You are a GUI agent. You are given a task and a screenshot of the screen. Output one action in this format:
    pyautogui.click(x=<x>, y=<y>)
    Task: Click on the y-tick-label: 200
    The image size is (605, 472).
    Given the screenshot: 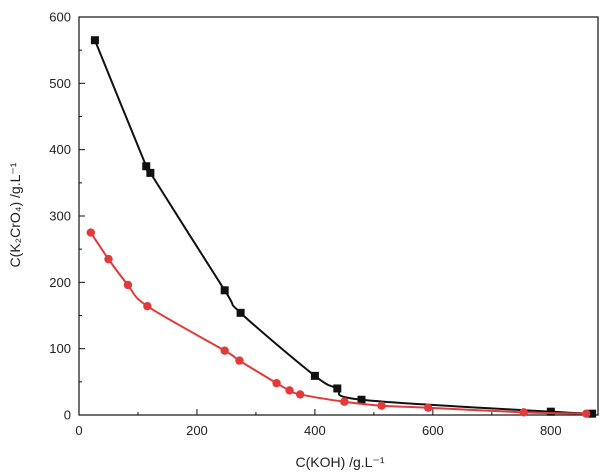 What is the action you would take?
    pyautogui.click(x=60, y=282)
    